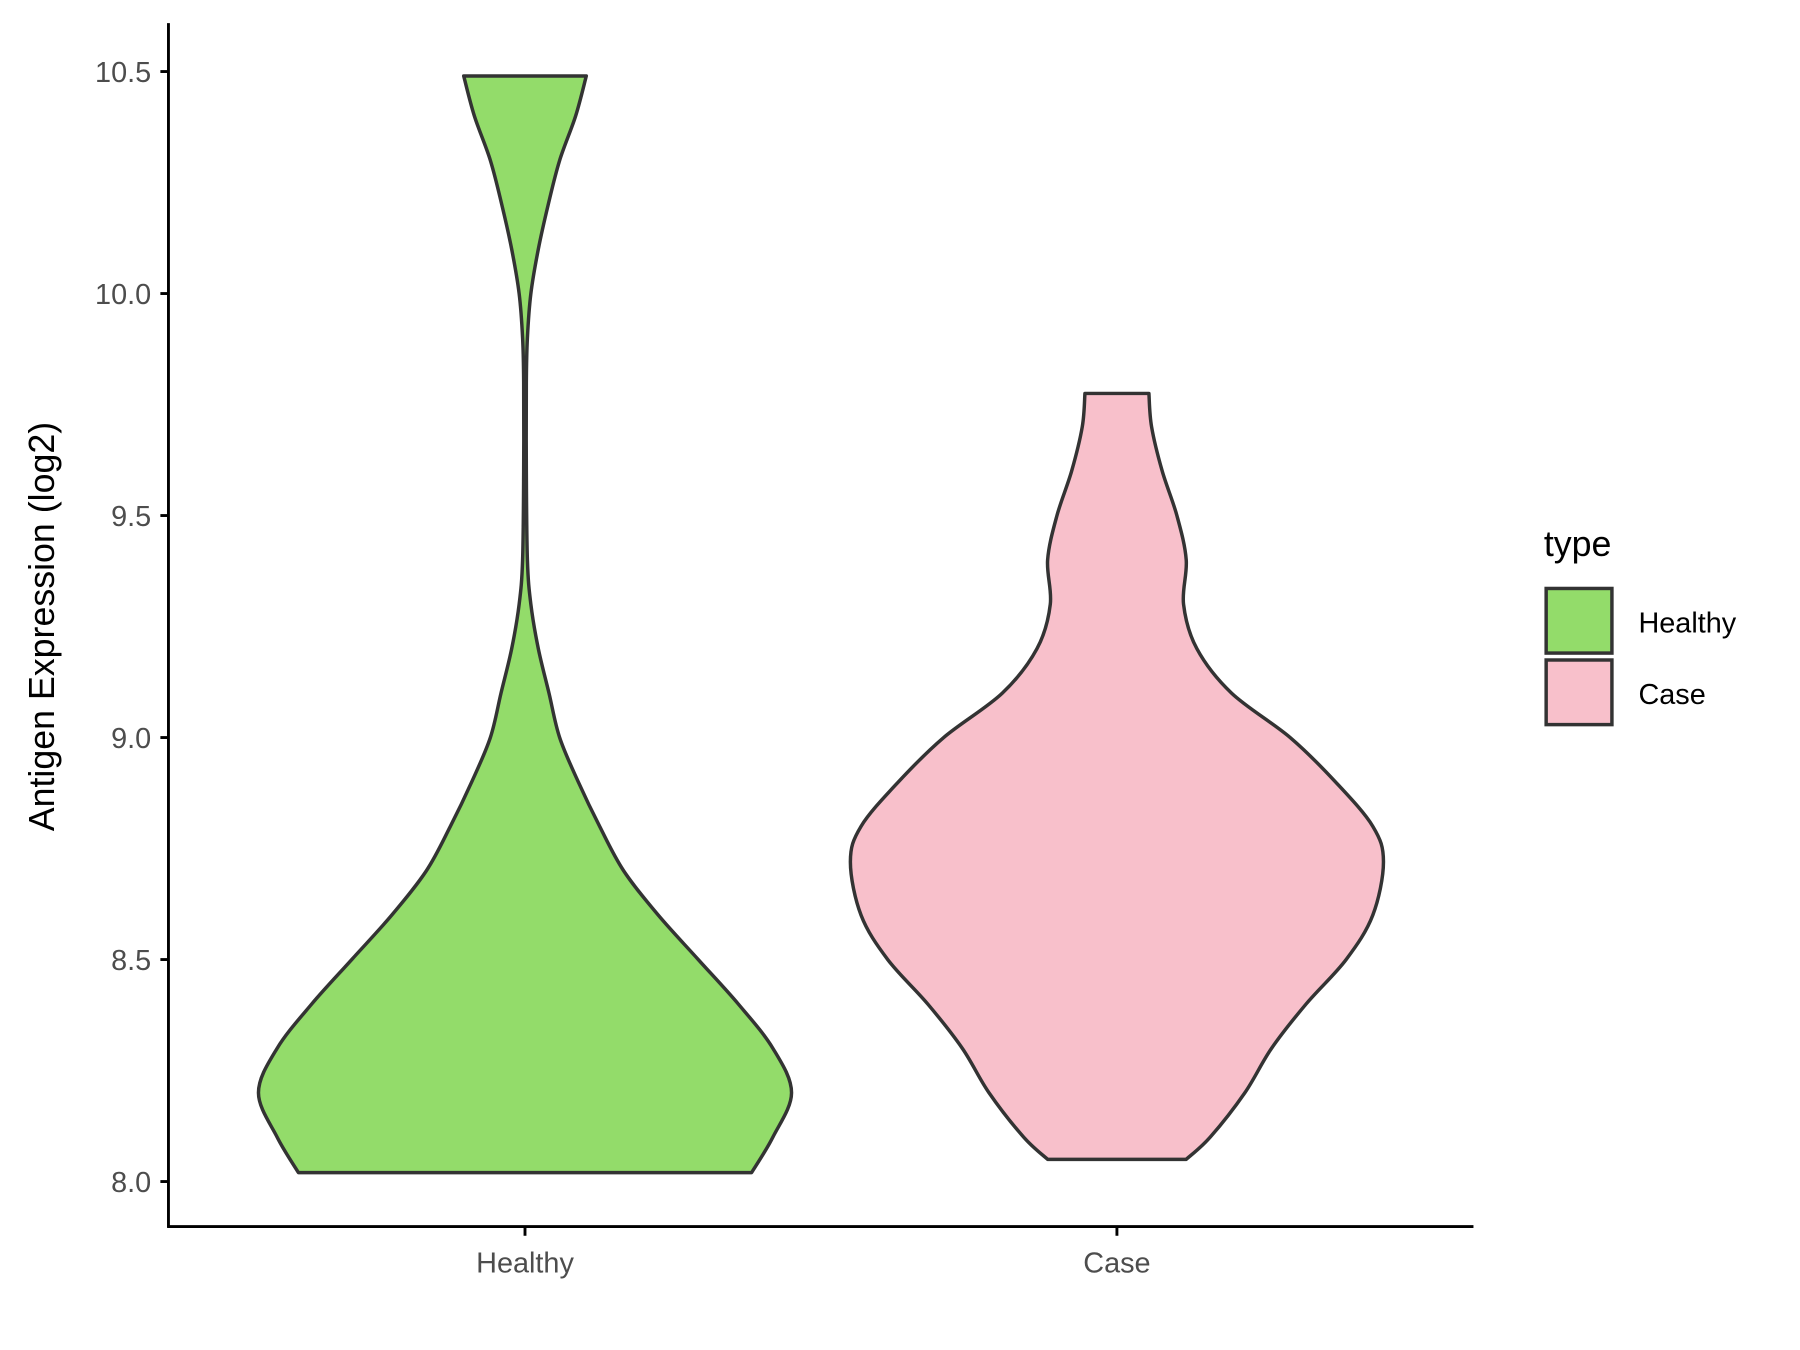  Describe the element at coordinates (123, 73) in the screenshot. I see `y-tick-label: 10.5` at that location.